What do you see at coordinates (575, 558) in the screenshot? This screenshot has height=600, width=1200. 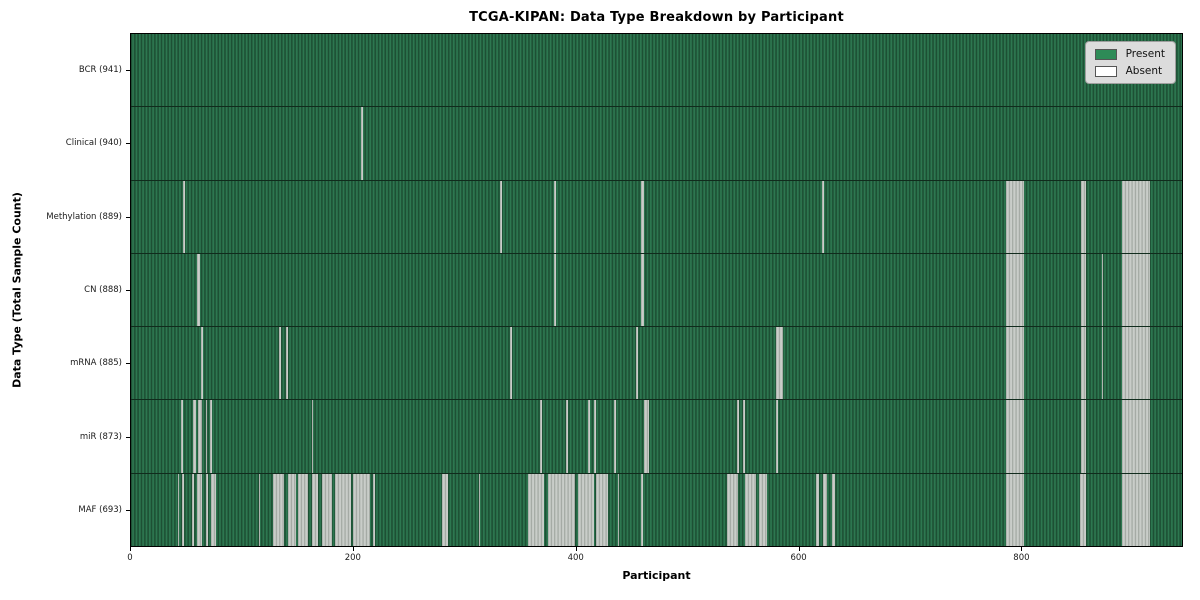 I see `x-tick-label: 400` at bounding box center [575, 558].